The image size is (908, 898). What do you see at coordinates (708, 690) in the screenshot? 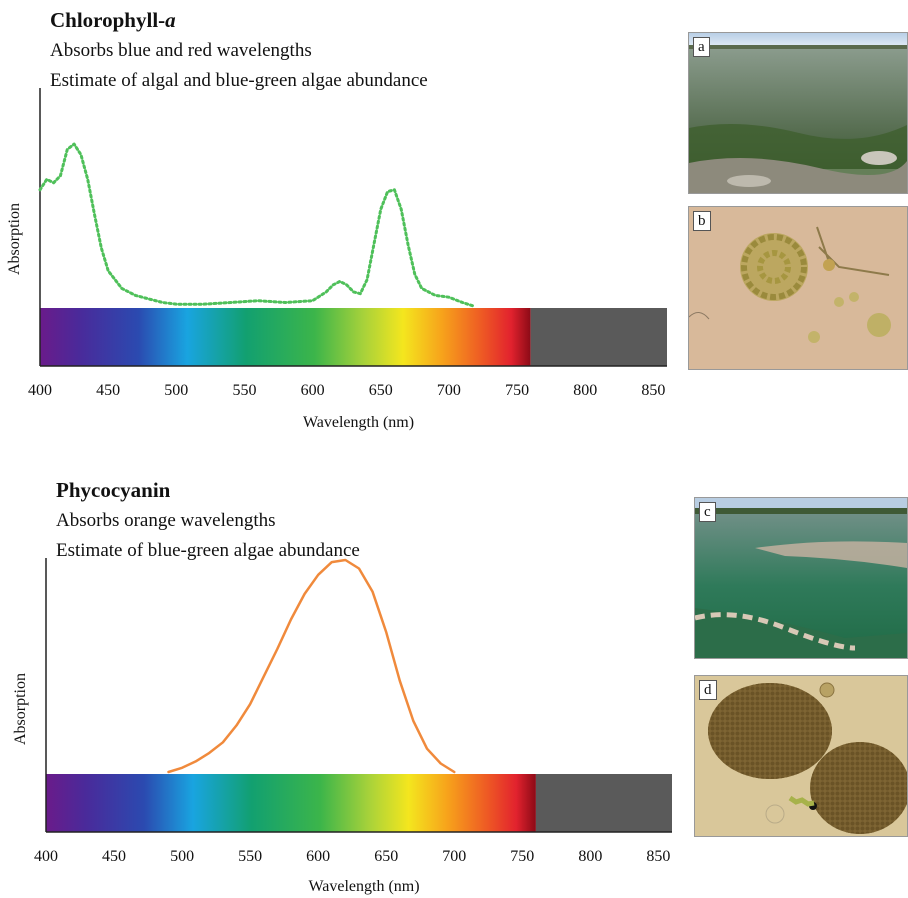
I see `photo-label-d: d` at bounding box center [708, 690].